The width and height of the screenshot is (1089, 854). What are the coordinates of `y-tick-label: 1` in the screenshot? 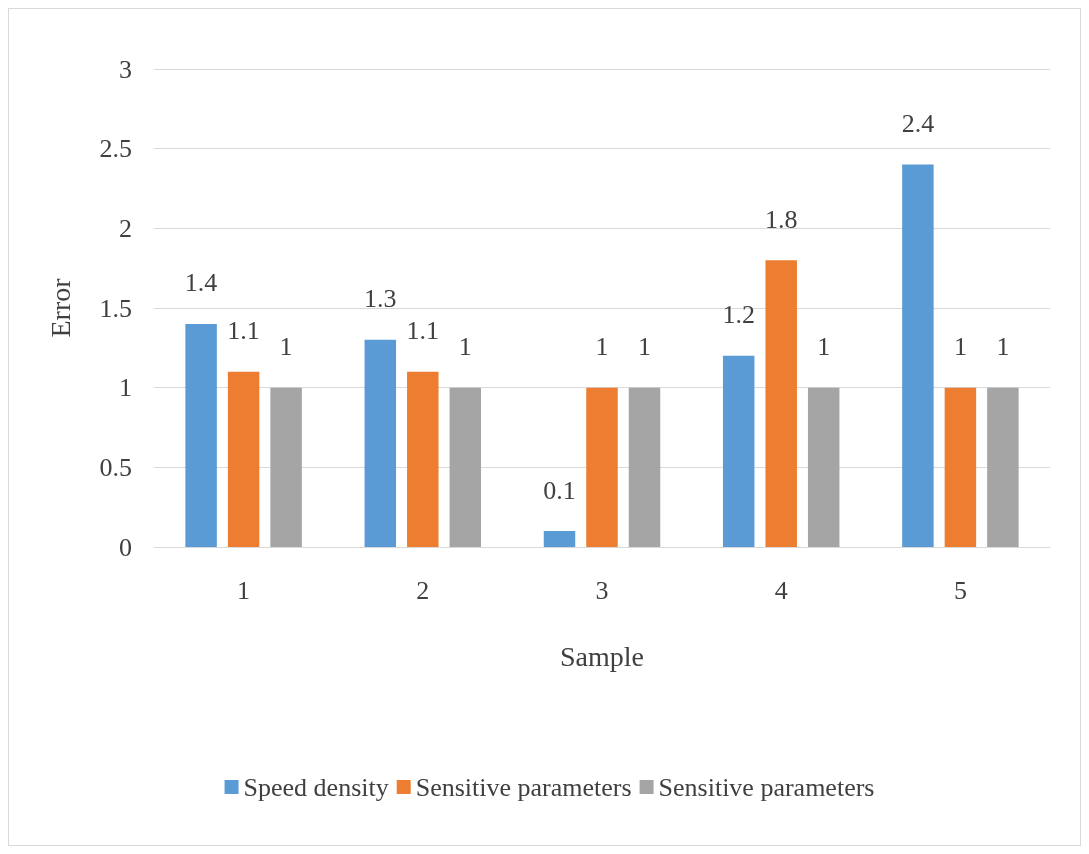 It's located at (125, 388).